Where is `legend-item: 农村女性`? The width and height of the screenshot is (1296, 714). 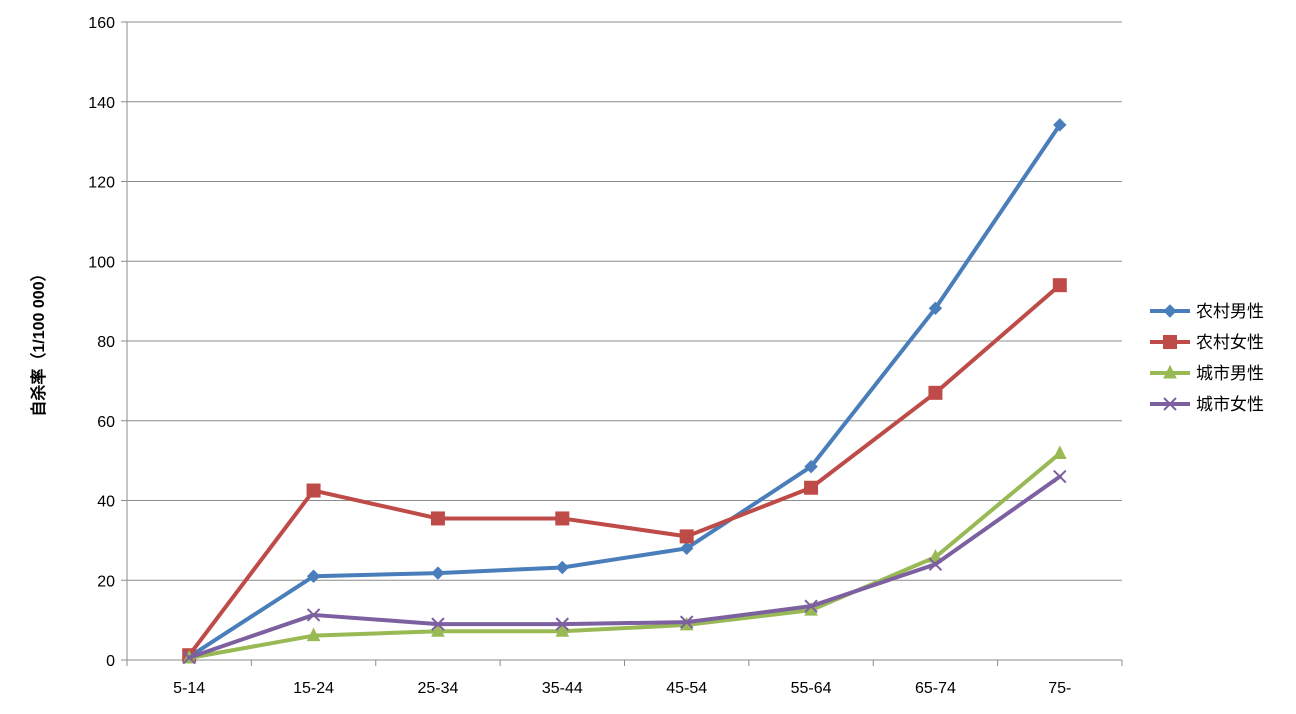 legend-item: 农村女性 is located at coordinates (1207, 342).